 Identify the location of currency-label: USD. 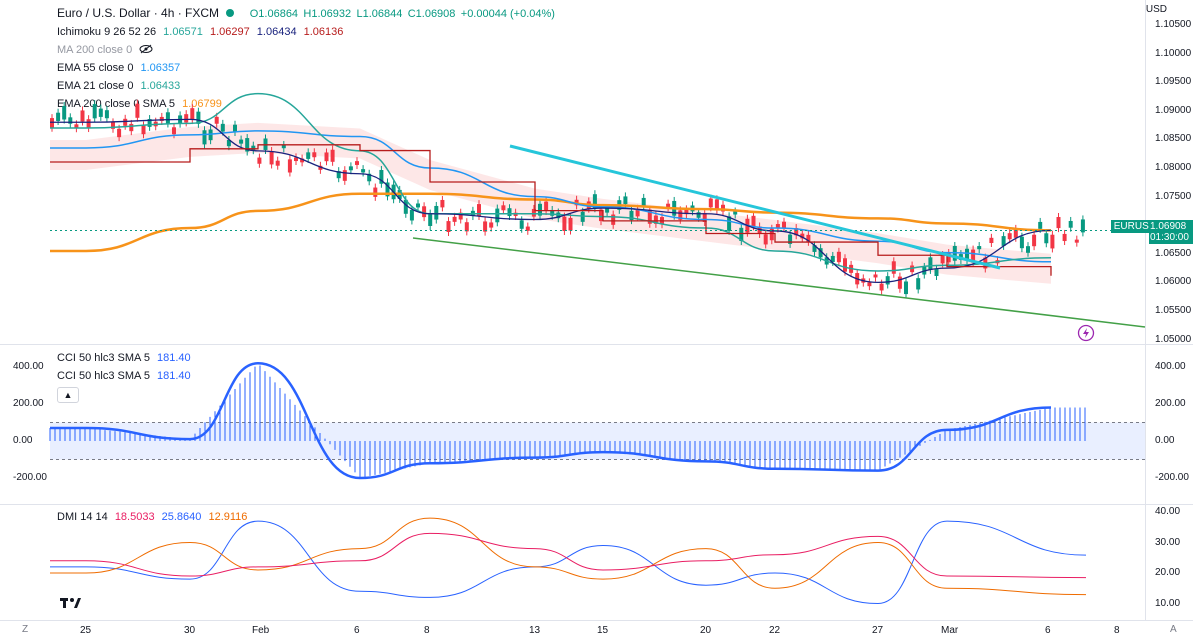
(1156, 9).